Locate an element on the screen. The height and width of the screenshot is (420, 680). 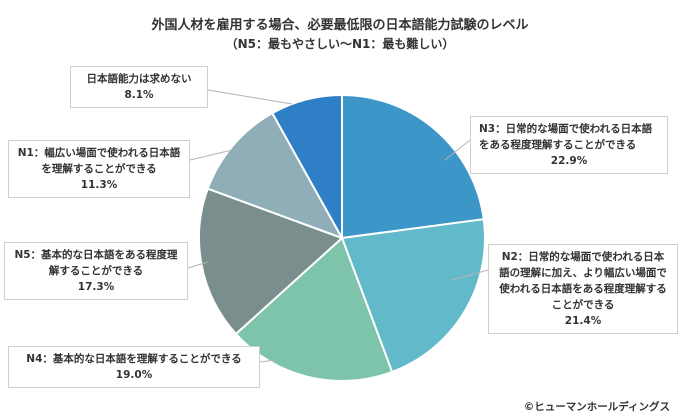
chart-title: 外国人材を雇用する場合、必要最低限の日本語能力試験のレベル is located at coordinates (340, 25).